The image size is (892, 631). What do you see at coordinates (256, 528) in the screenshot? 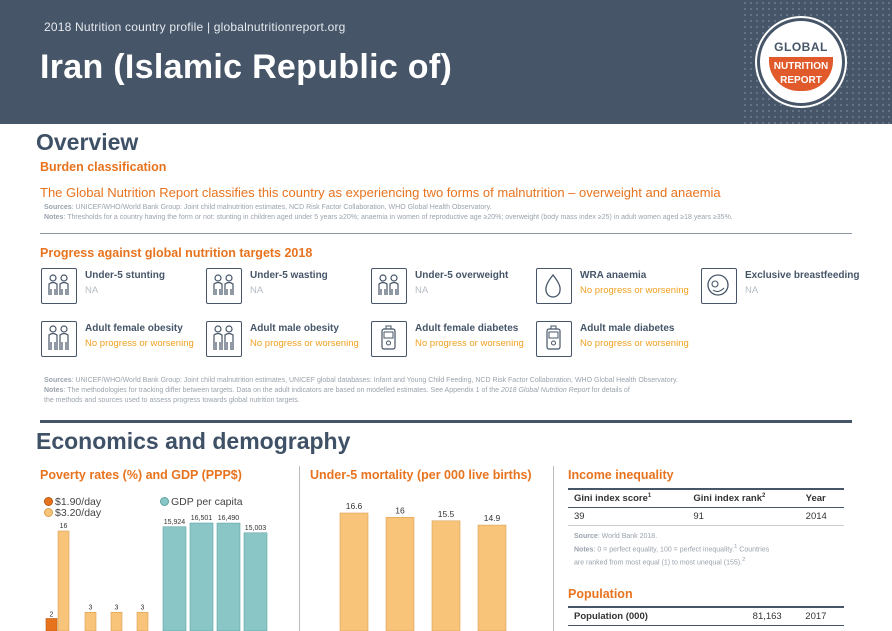
I see `bar-label-gdp: 15,003` at bounding box center [256, 528].